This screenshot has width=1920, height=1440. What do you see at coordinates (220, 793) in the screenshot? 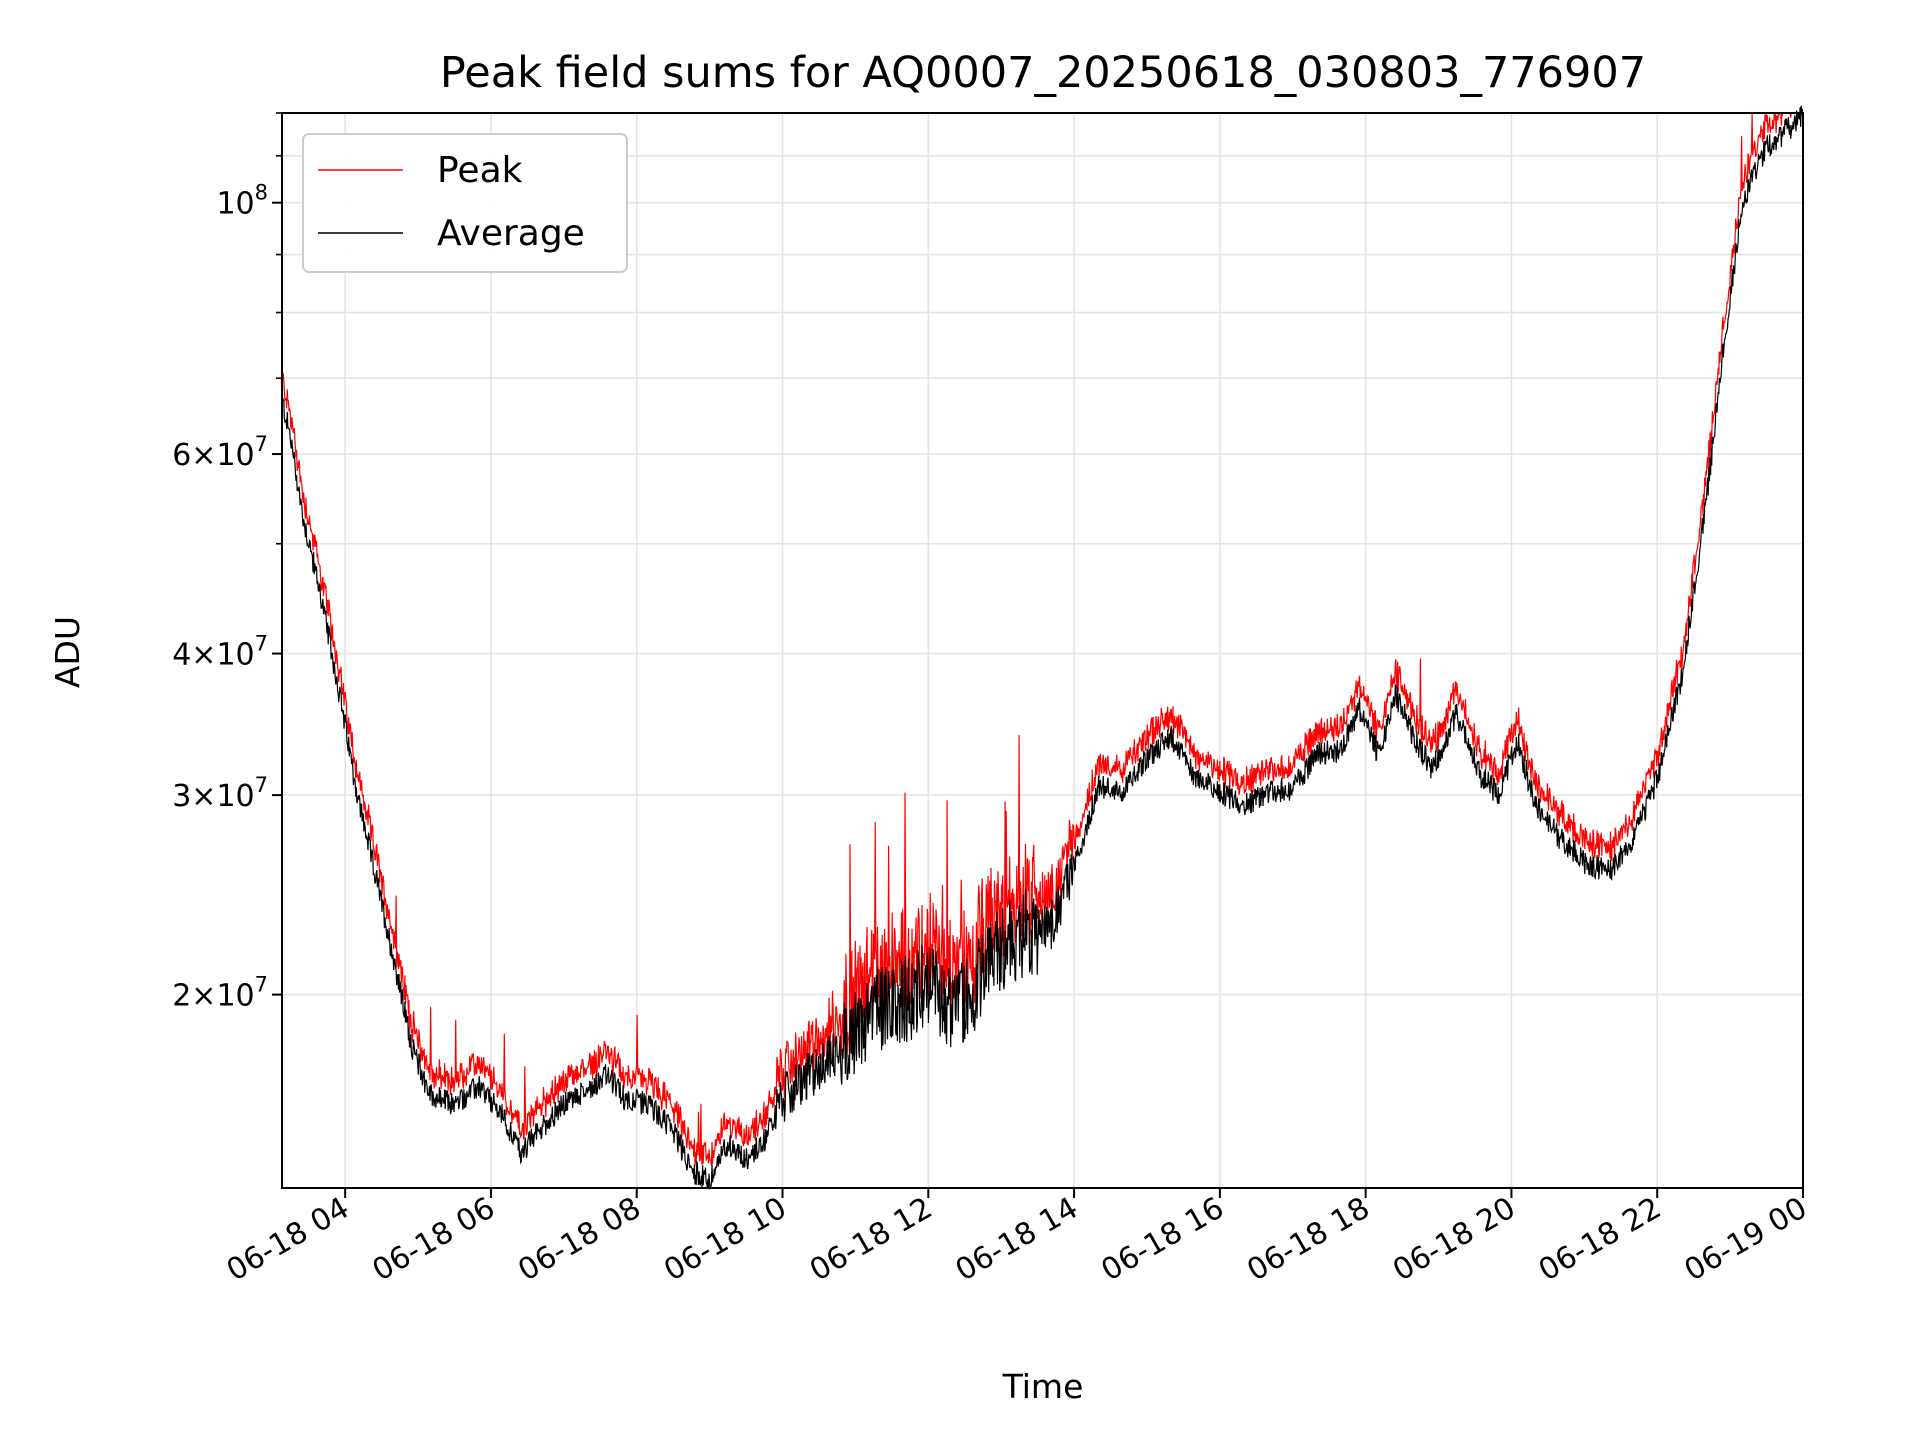
I see `y-tick-label: 3×107` at bounding box center [220, 793].